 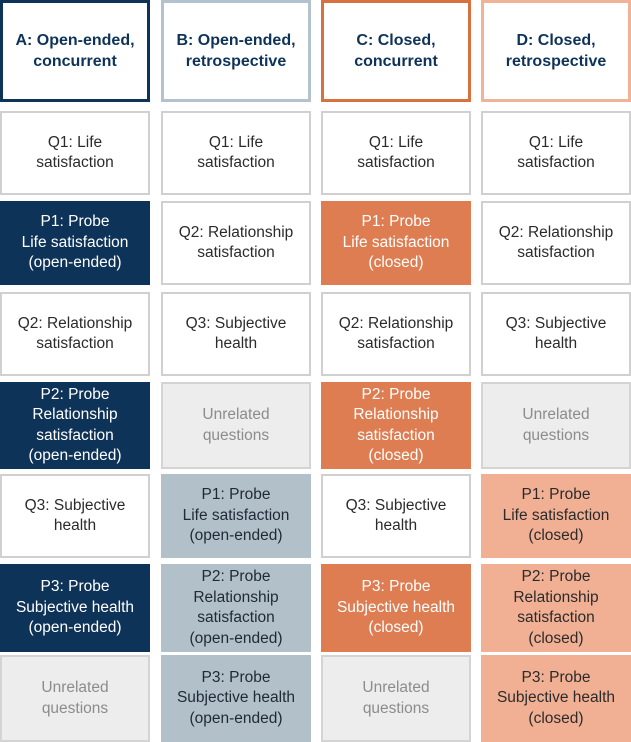 I want to click on column-header-b: B: Open-ended, retrospective, so click(x=236, y=51).